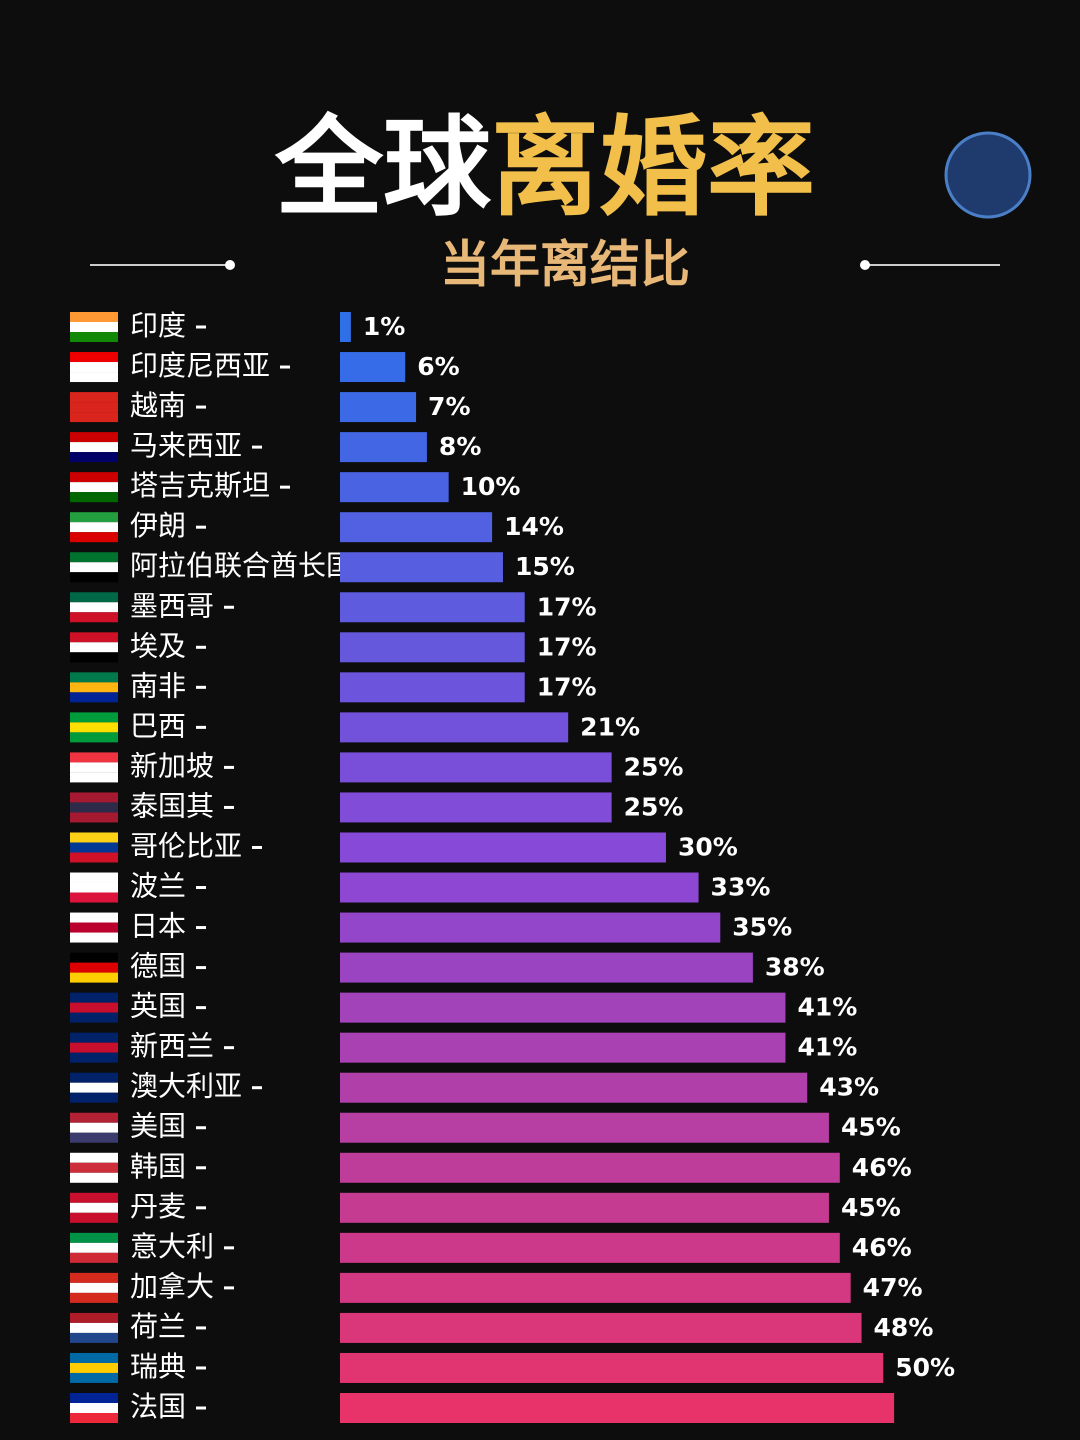  What do you see at coordinates (438, 366) in the screenshot?
I see `value-label: 6%` at bounding box center [438, 366].